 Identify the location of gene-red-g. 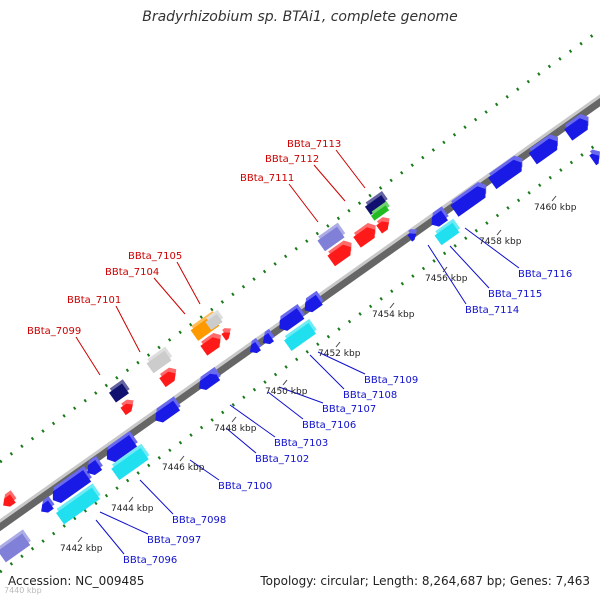
(364, 235).